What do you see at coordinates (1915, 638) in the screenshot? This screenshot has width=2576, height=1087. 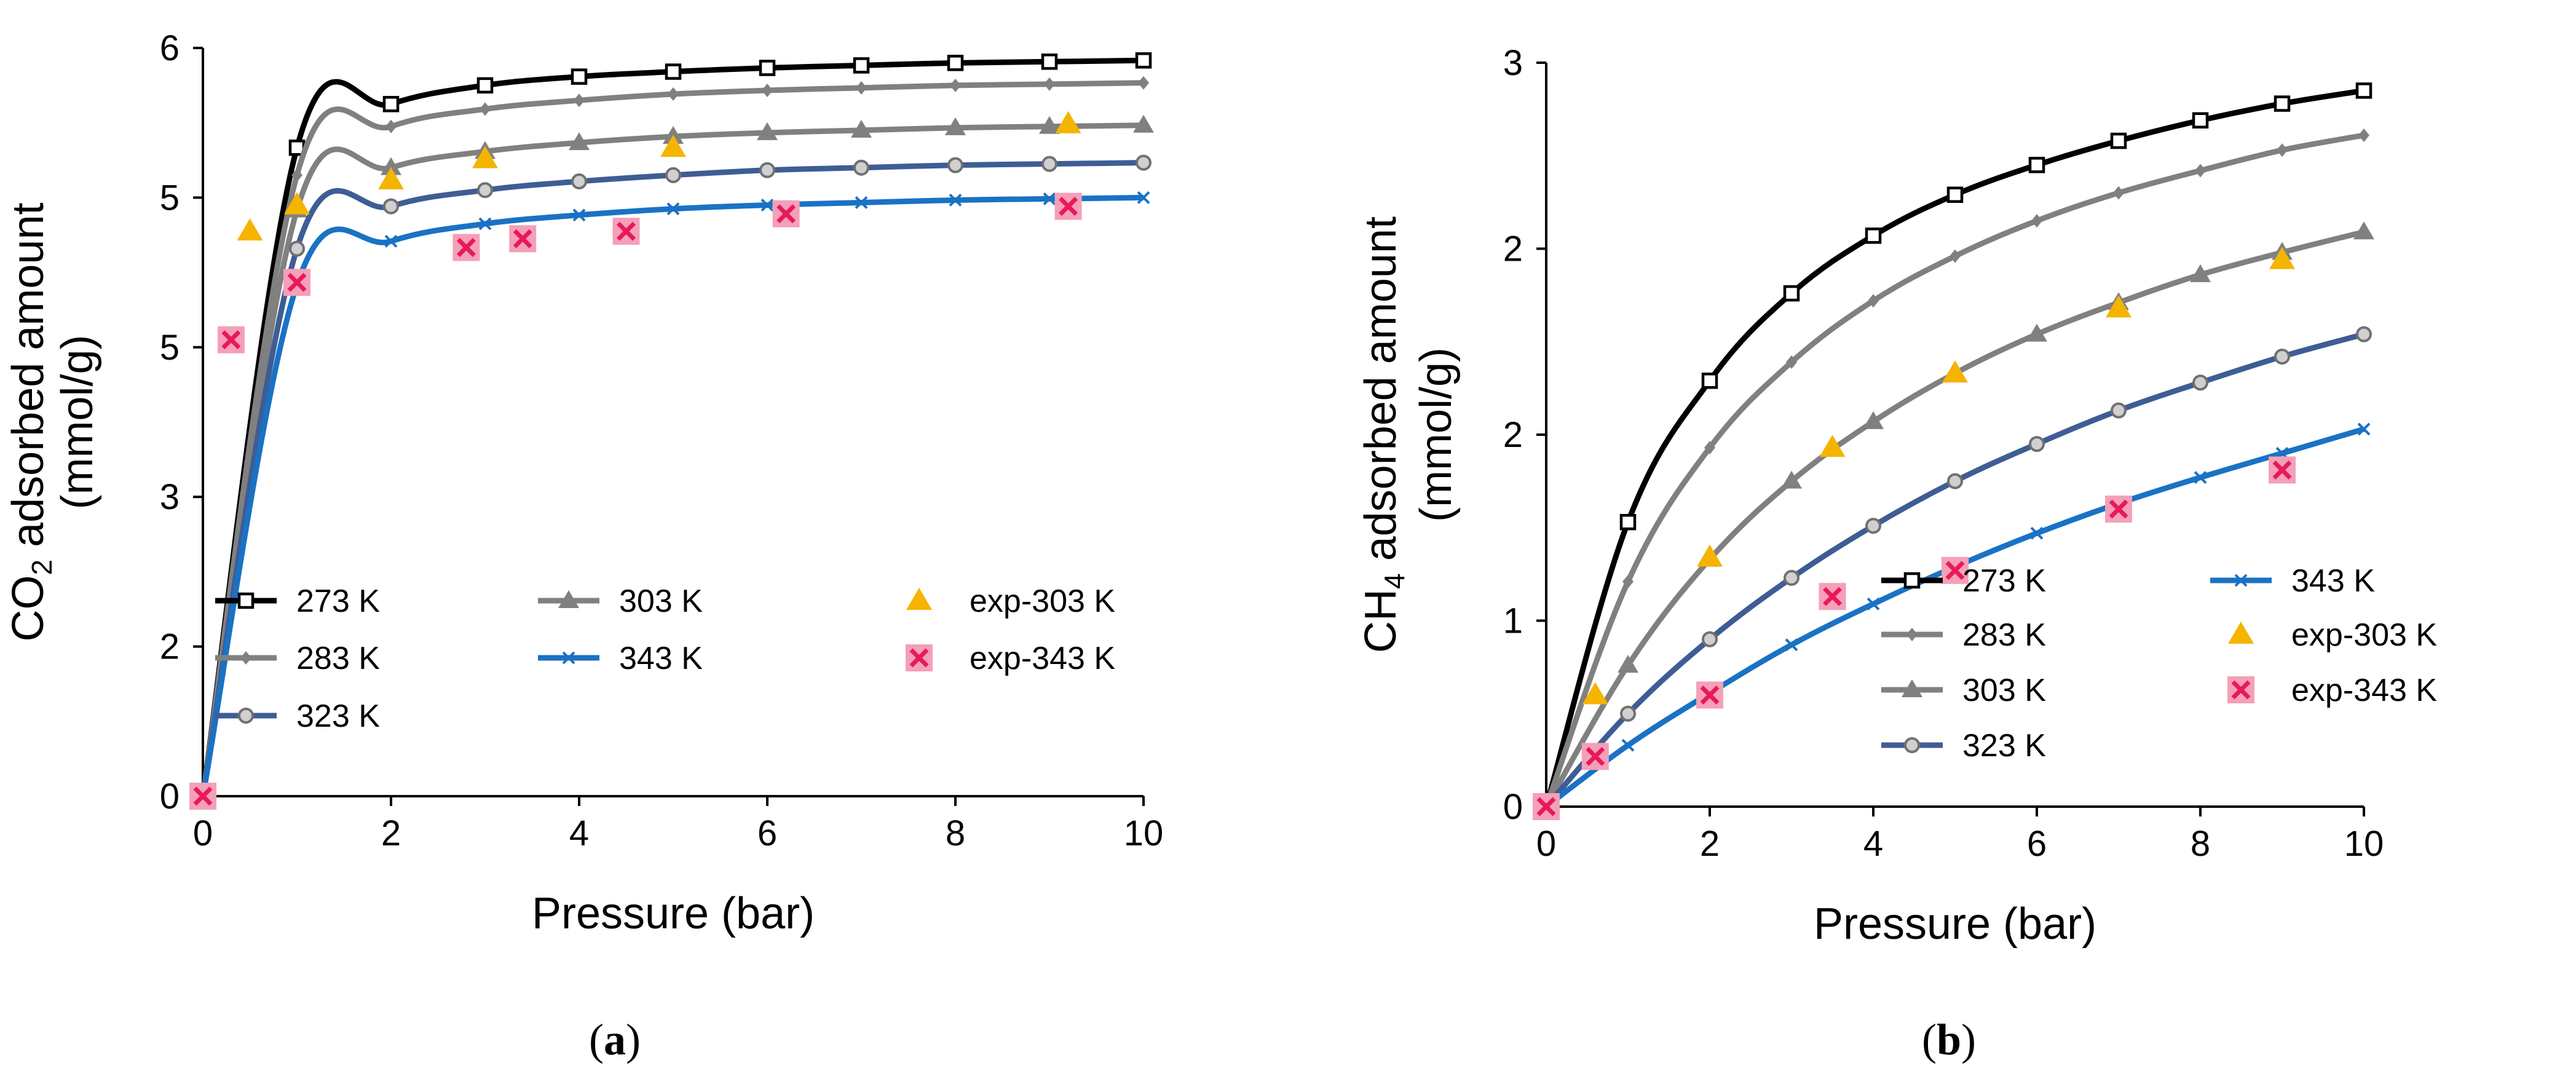 I see `series-exp-343-k` at bounding box center [1915, 638].